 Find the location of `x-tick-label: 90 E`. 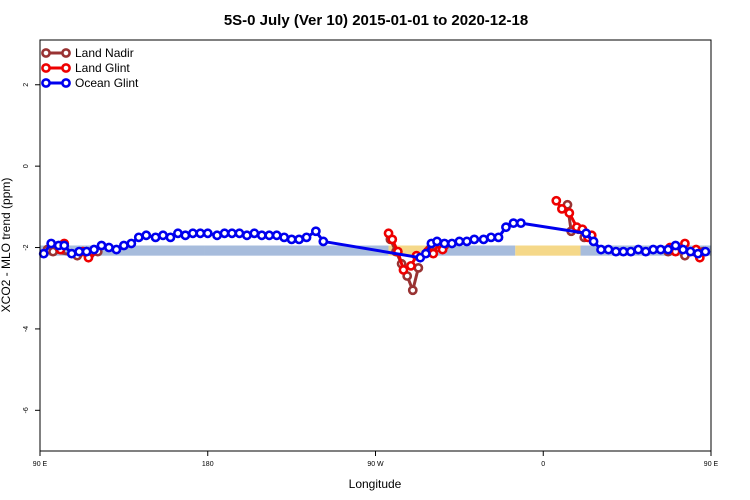

x-tick-label: 90 E is located at coordinates (711, 464).